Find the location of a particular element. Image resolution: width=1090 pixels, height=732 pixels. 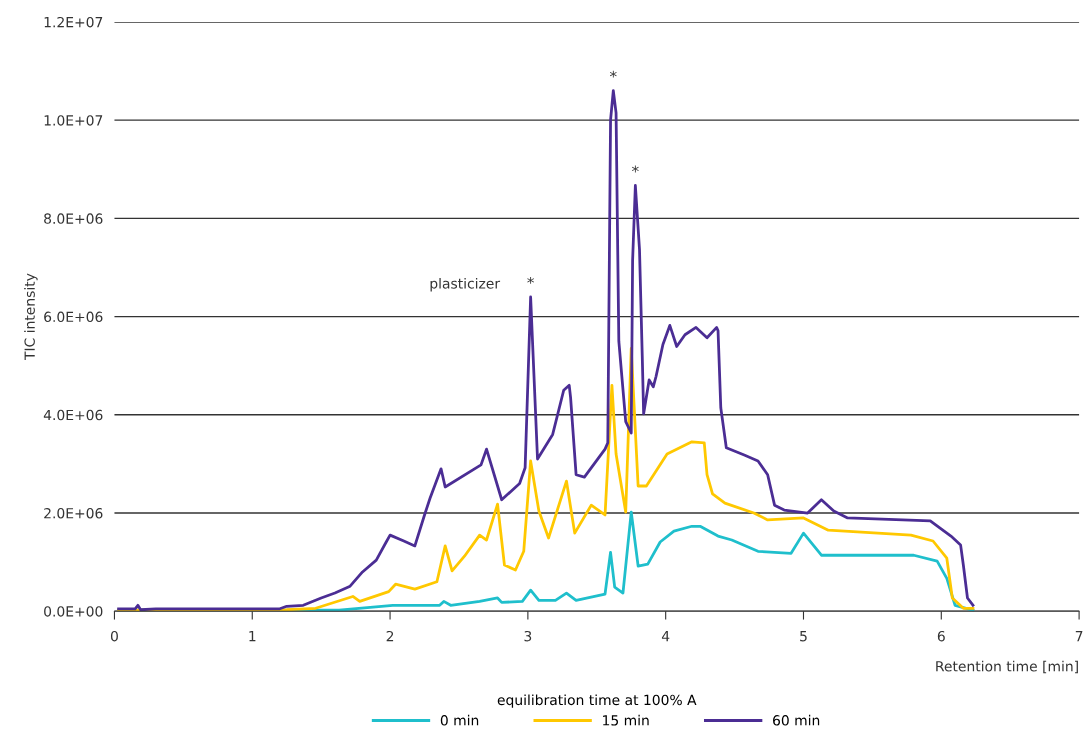

y-tick-label: 2.0E+06 is located at coordinates (73, 513).